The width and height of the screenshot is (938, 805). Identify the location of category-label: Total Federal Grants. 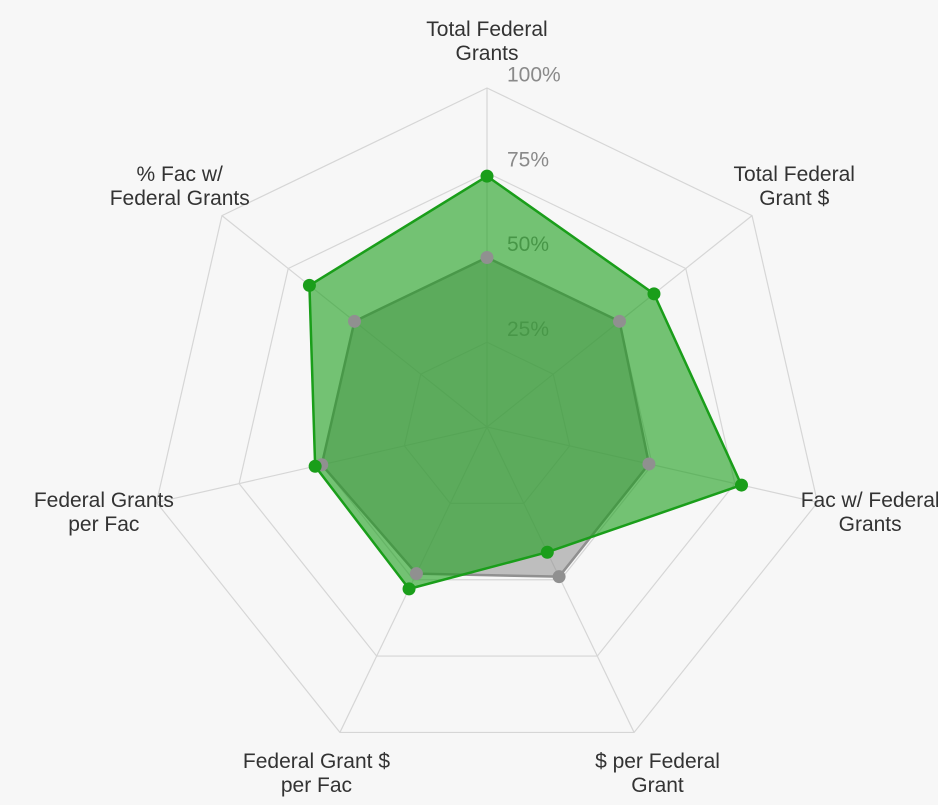
(487, 41).